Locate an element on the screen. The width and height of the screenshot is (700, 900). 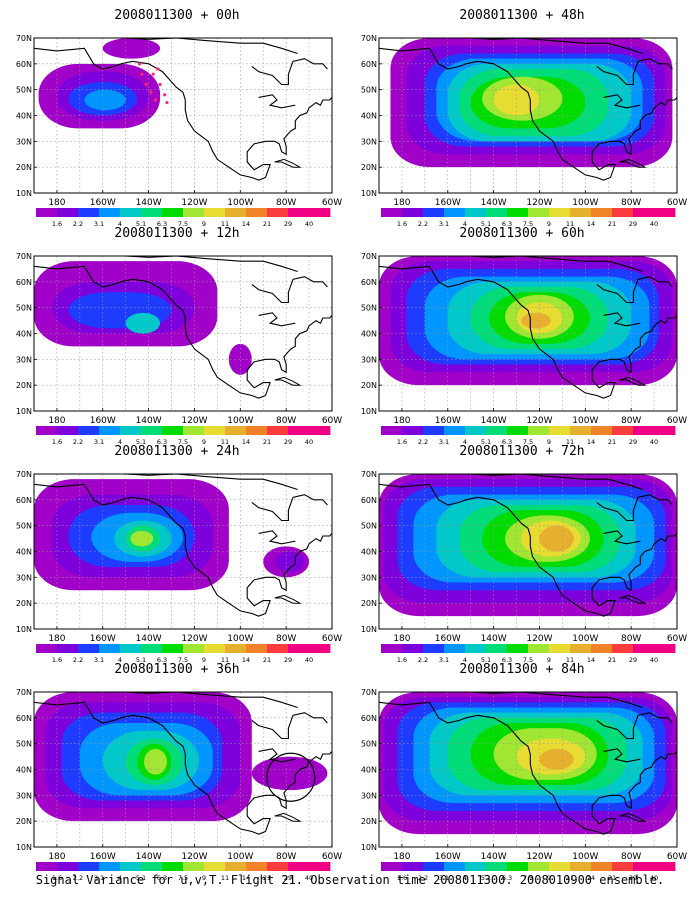
colorbar-label: 1.6 is located at coordinates (57, 878).